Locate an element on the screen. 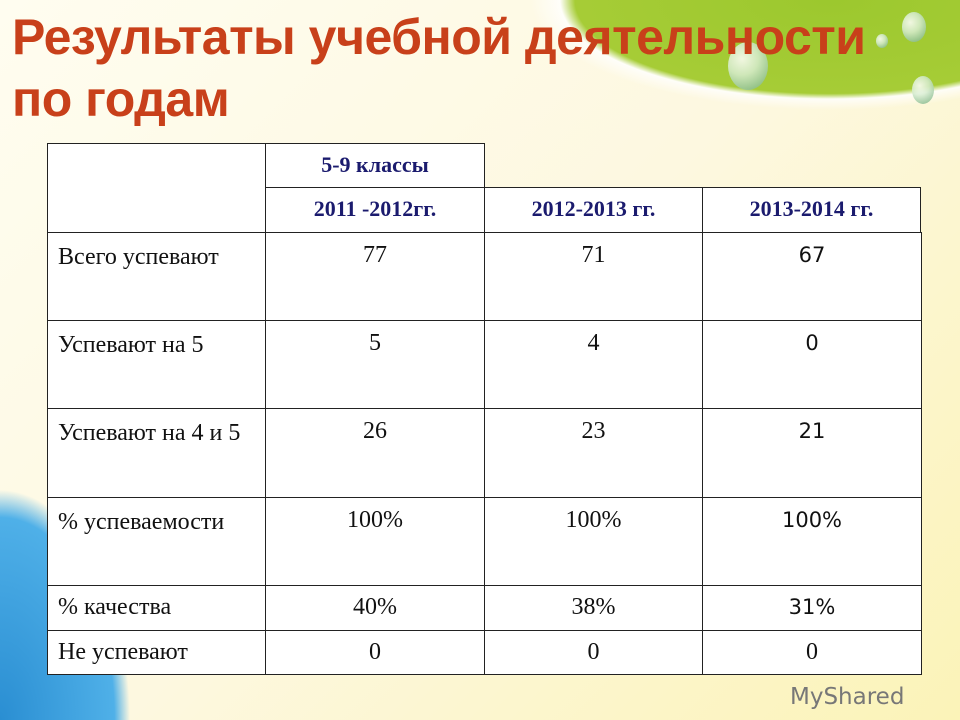 The width and height of the screenshot is (960, 720). row-label: Успевают на 4 и 5 is located at coordinates (156, 453).